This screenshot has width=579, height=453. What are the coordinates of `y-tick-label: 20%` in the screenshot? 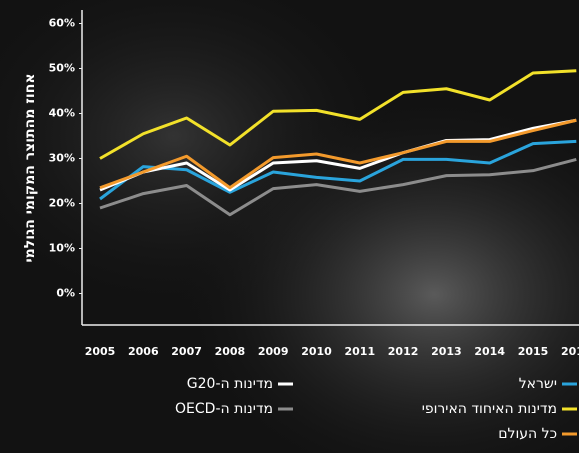 It's located at (62, 203).